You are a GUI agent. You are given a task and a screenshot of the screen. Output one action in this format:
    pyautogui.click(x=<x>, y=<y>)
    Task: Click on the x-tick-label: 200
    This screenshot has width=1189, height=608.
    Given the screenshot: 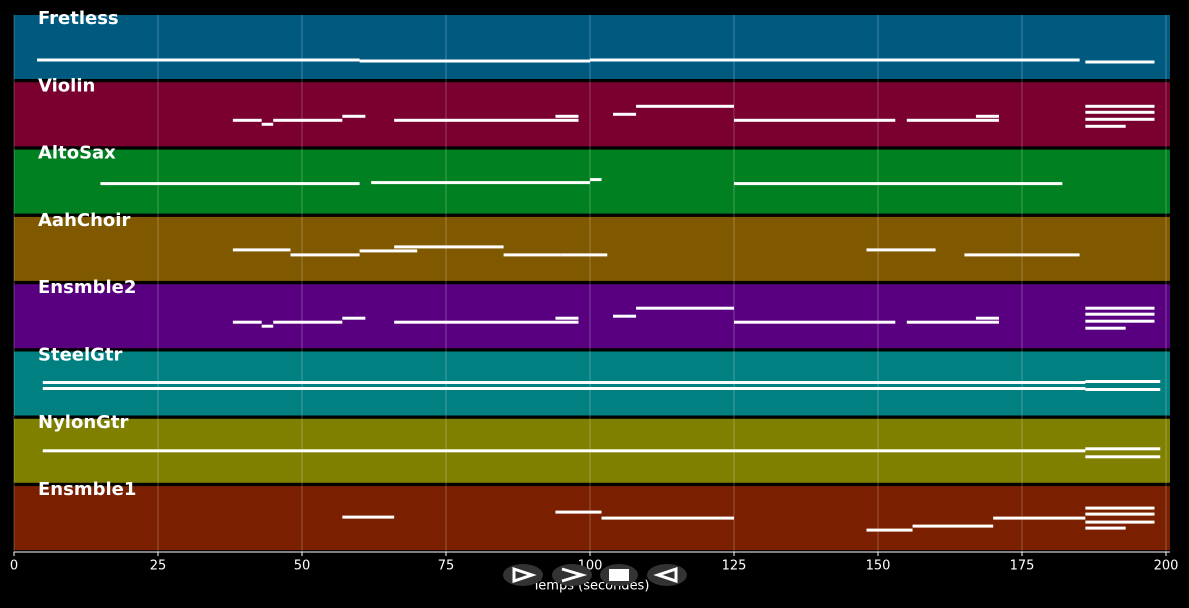 What is the action you would take?
    pyautogui.click(x=1166, y=566)
    